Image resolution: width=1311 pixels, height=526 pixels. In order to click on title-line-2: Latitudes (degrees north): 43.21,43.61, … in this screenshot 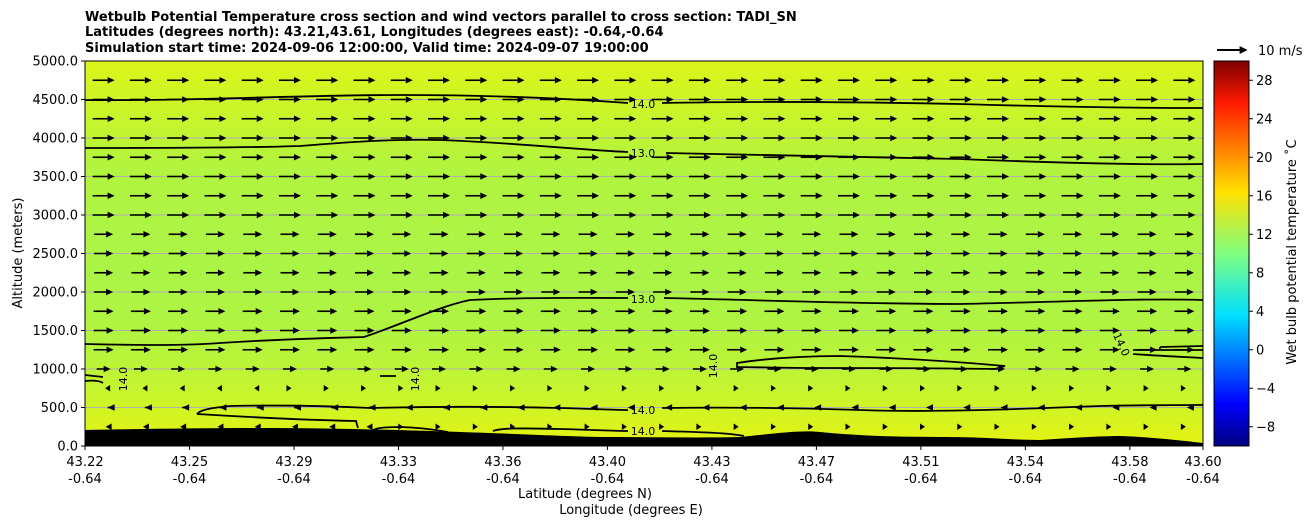, I will do `click(374, 32)`.